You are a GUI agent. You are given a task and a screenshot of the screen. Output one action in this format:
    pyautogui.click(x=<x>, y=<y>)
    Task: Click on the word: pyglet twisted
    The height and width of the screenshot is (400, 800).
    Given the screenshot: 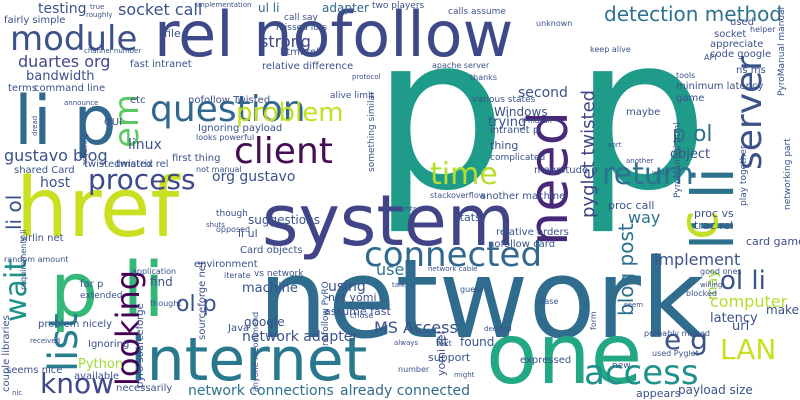 What is the action you would take?
    pyautogui.click(x=588, y=153)
    